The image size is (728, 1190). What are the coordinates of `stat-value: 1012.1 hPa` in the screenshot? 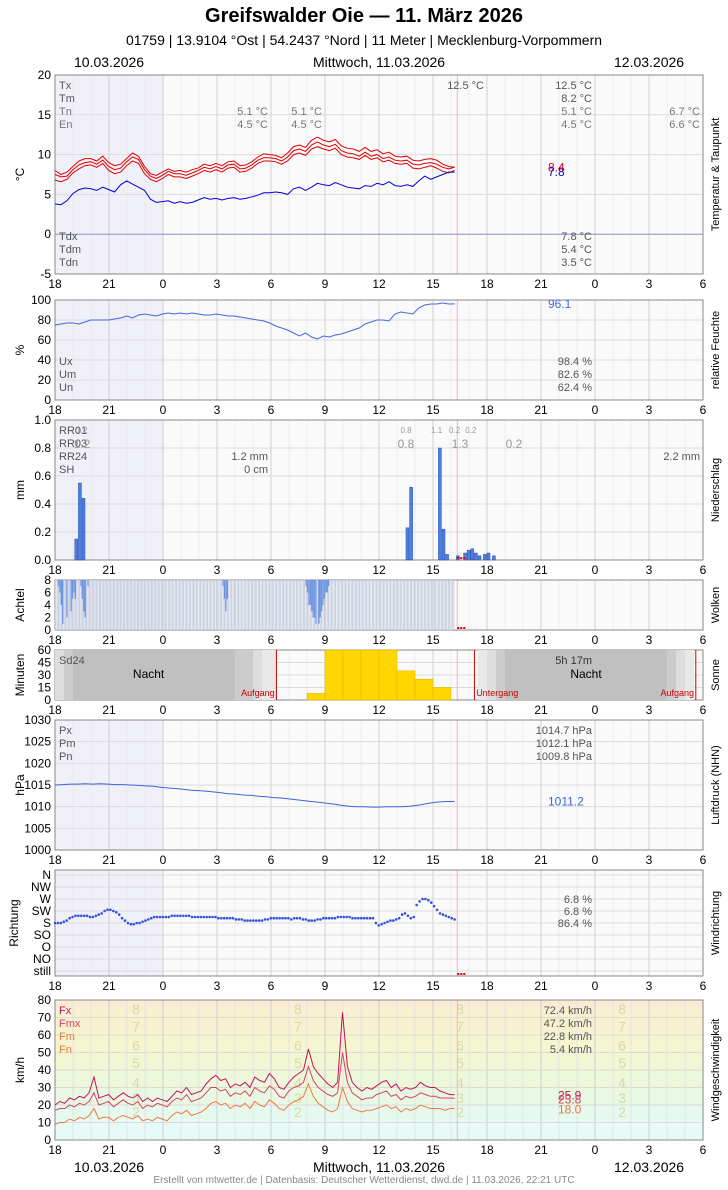 It's located at (564, 744).